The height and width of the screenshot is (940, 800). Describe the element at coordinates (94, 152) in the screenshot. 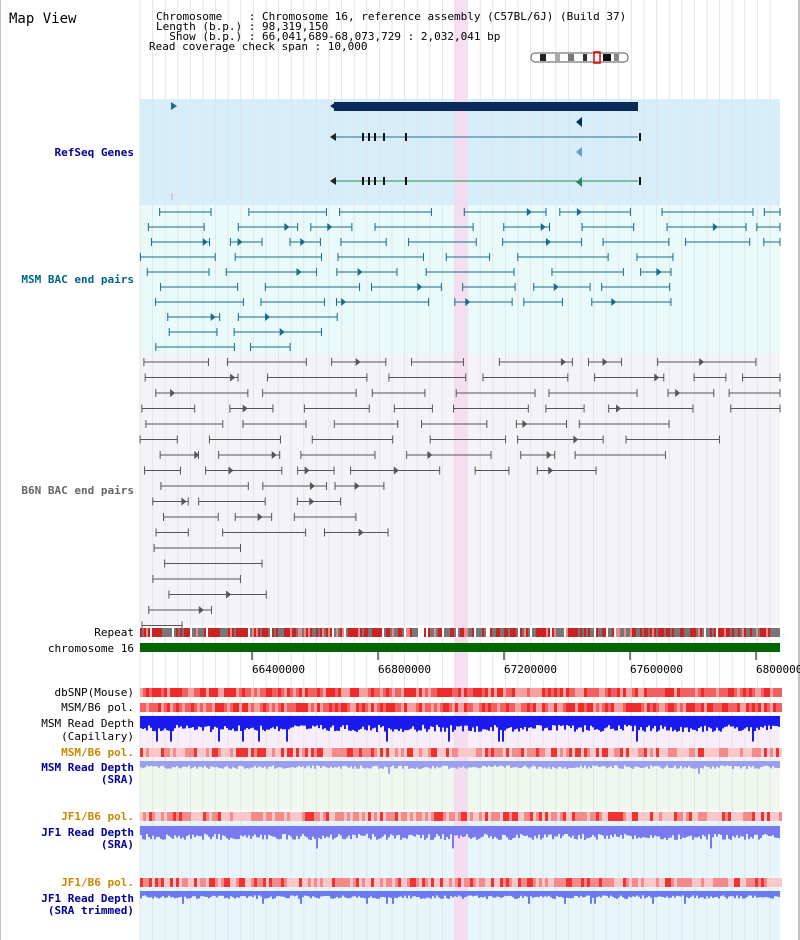

I see `refseq-genes-label: RefSeq Genes` at that location.